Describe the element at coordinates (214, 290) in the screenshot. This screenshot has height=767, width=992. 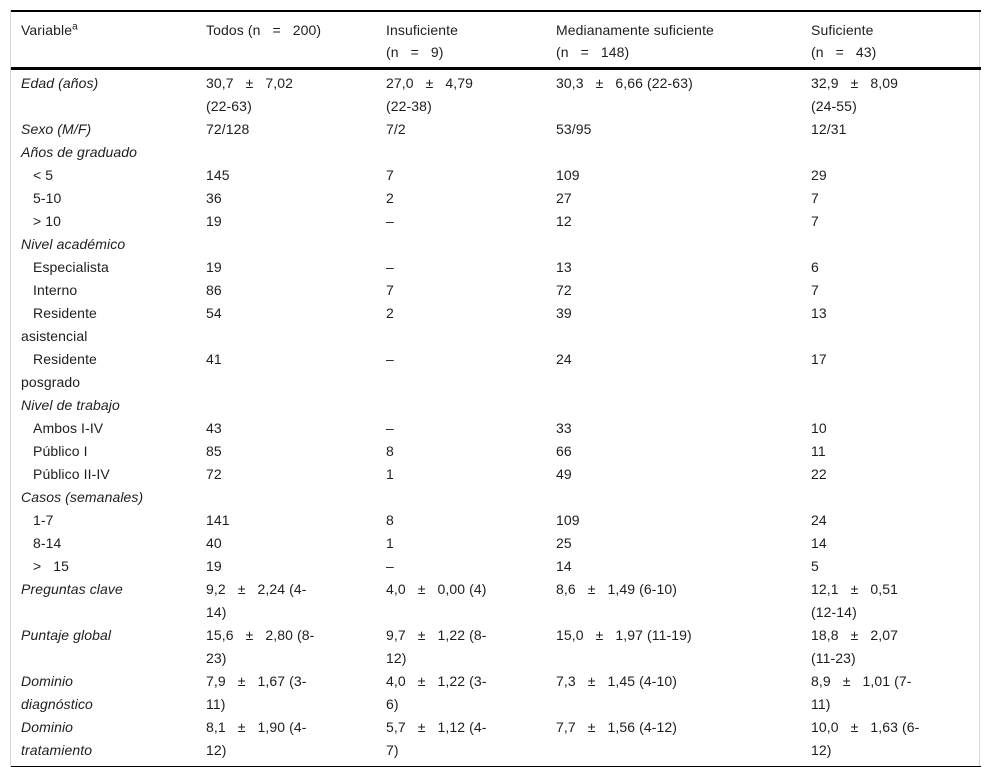
I see `value-cell: 86` at that location.